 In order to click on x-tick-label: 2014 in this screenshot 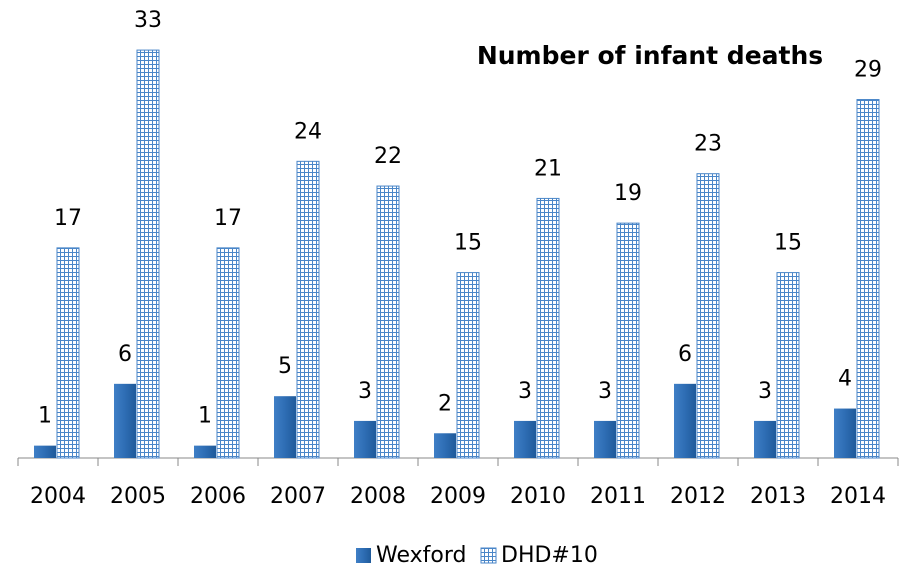, I will do `click(858, 496)`.